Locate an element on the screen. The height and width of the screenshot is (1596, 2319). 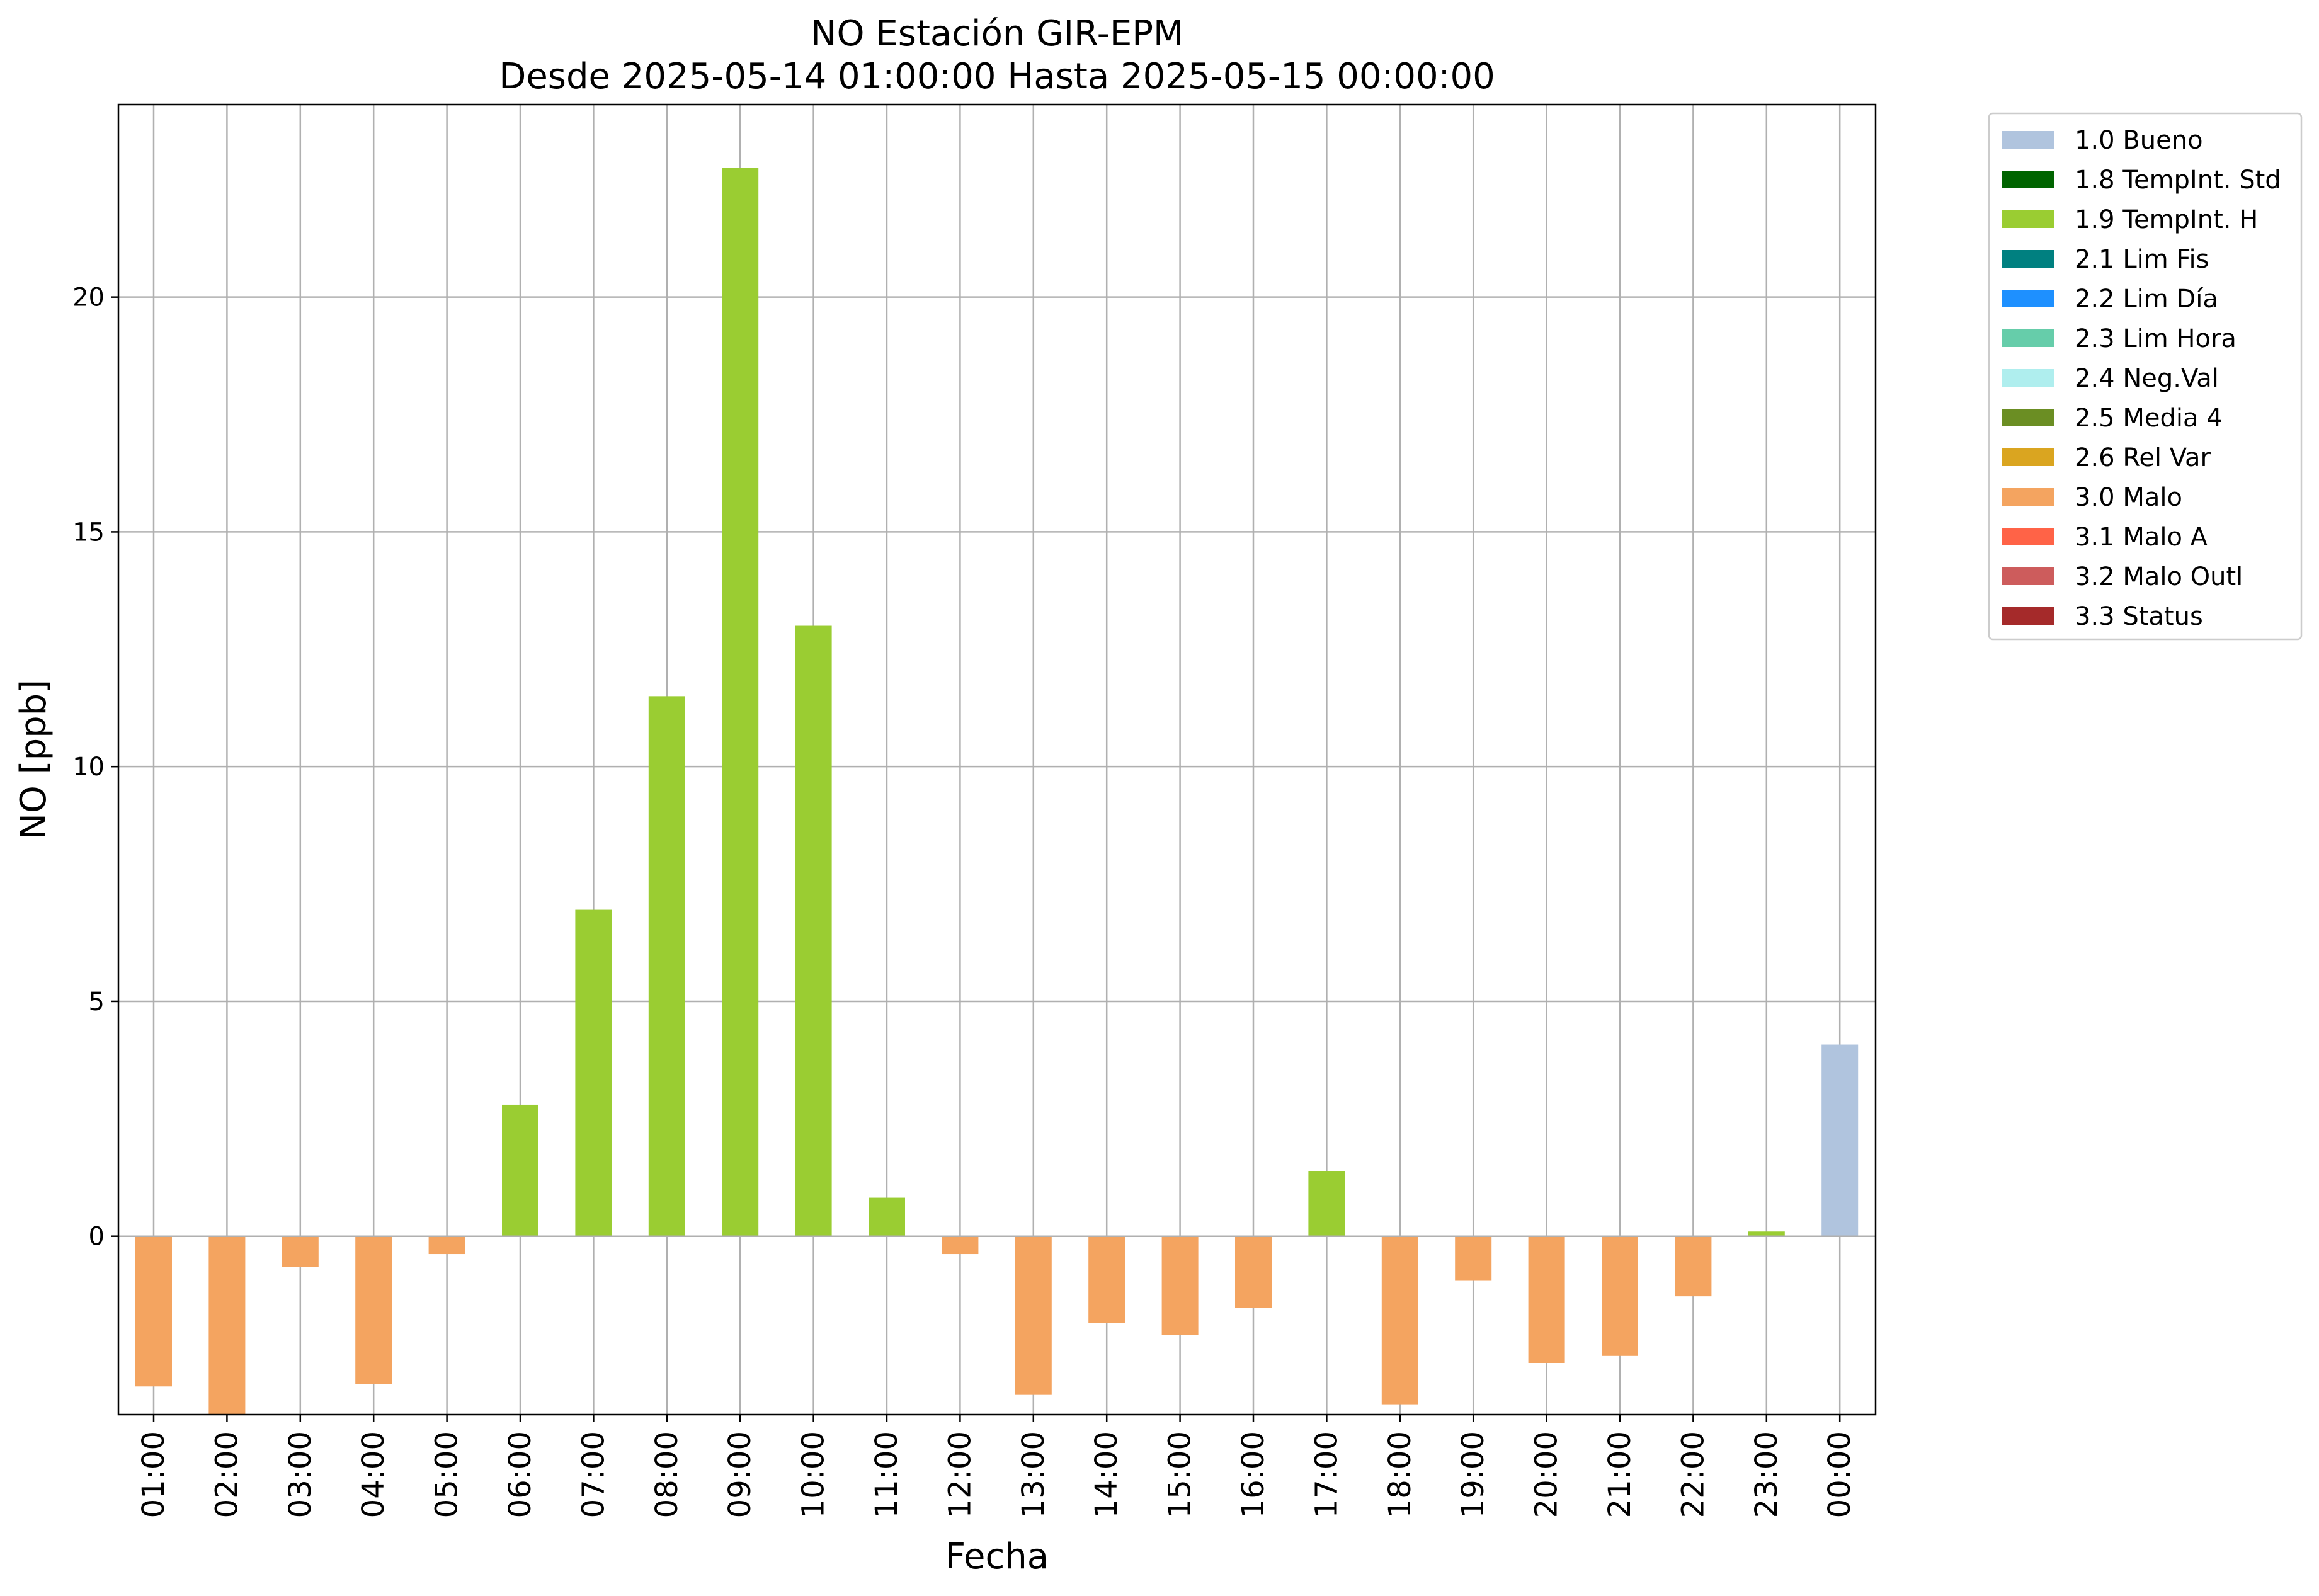
y-tick-label: 0 is located at coordinates (97, 1237).